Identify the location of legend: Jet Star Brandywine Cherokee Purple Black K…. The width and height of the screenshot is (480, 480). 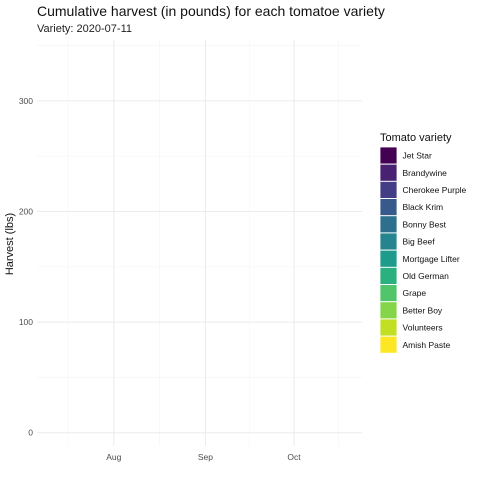
(423, 250).